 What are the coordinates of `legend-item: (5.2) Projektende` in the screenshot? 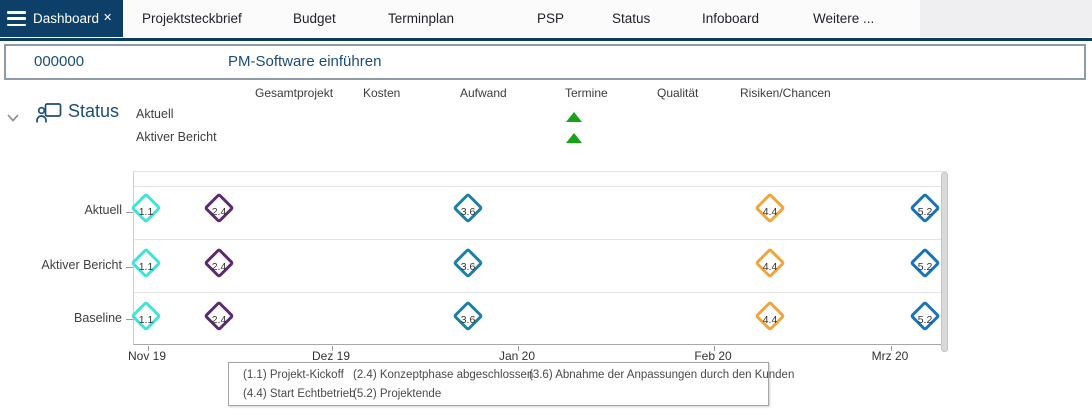 It's located at (397, 394).